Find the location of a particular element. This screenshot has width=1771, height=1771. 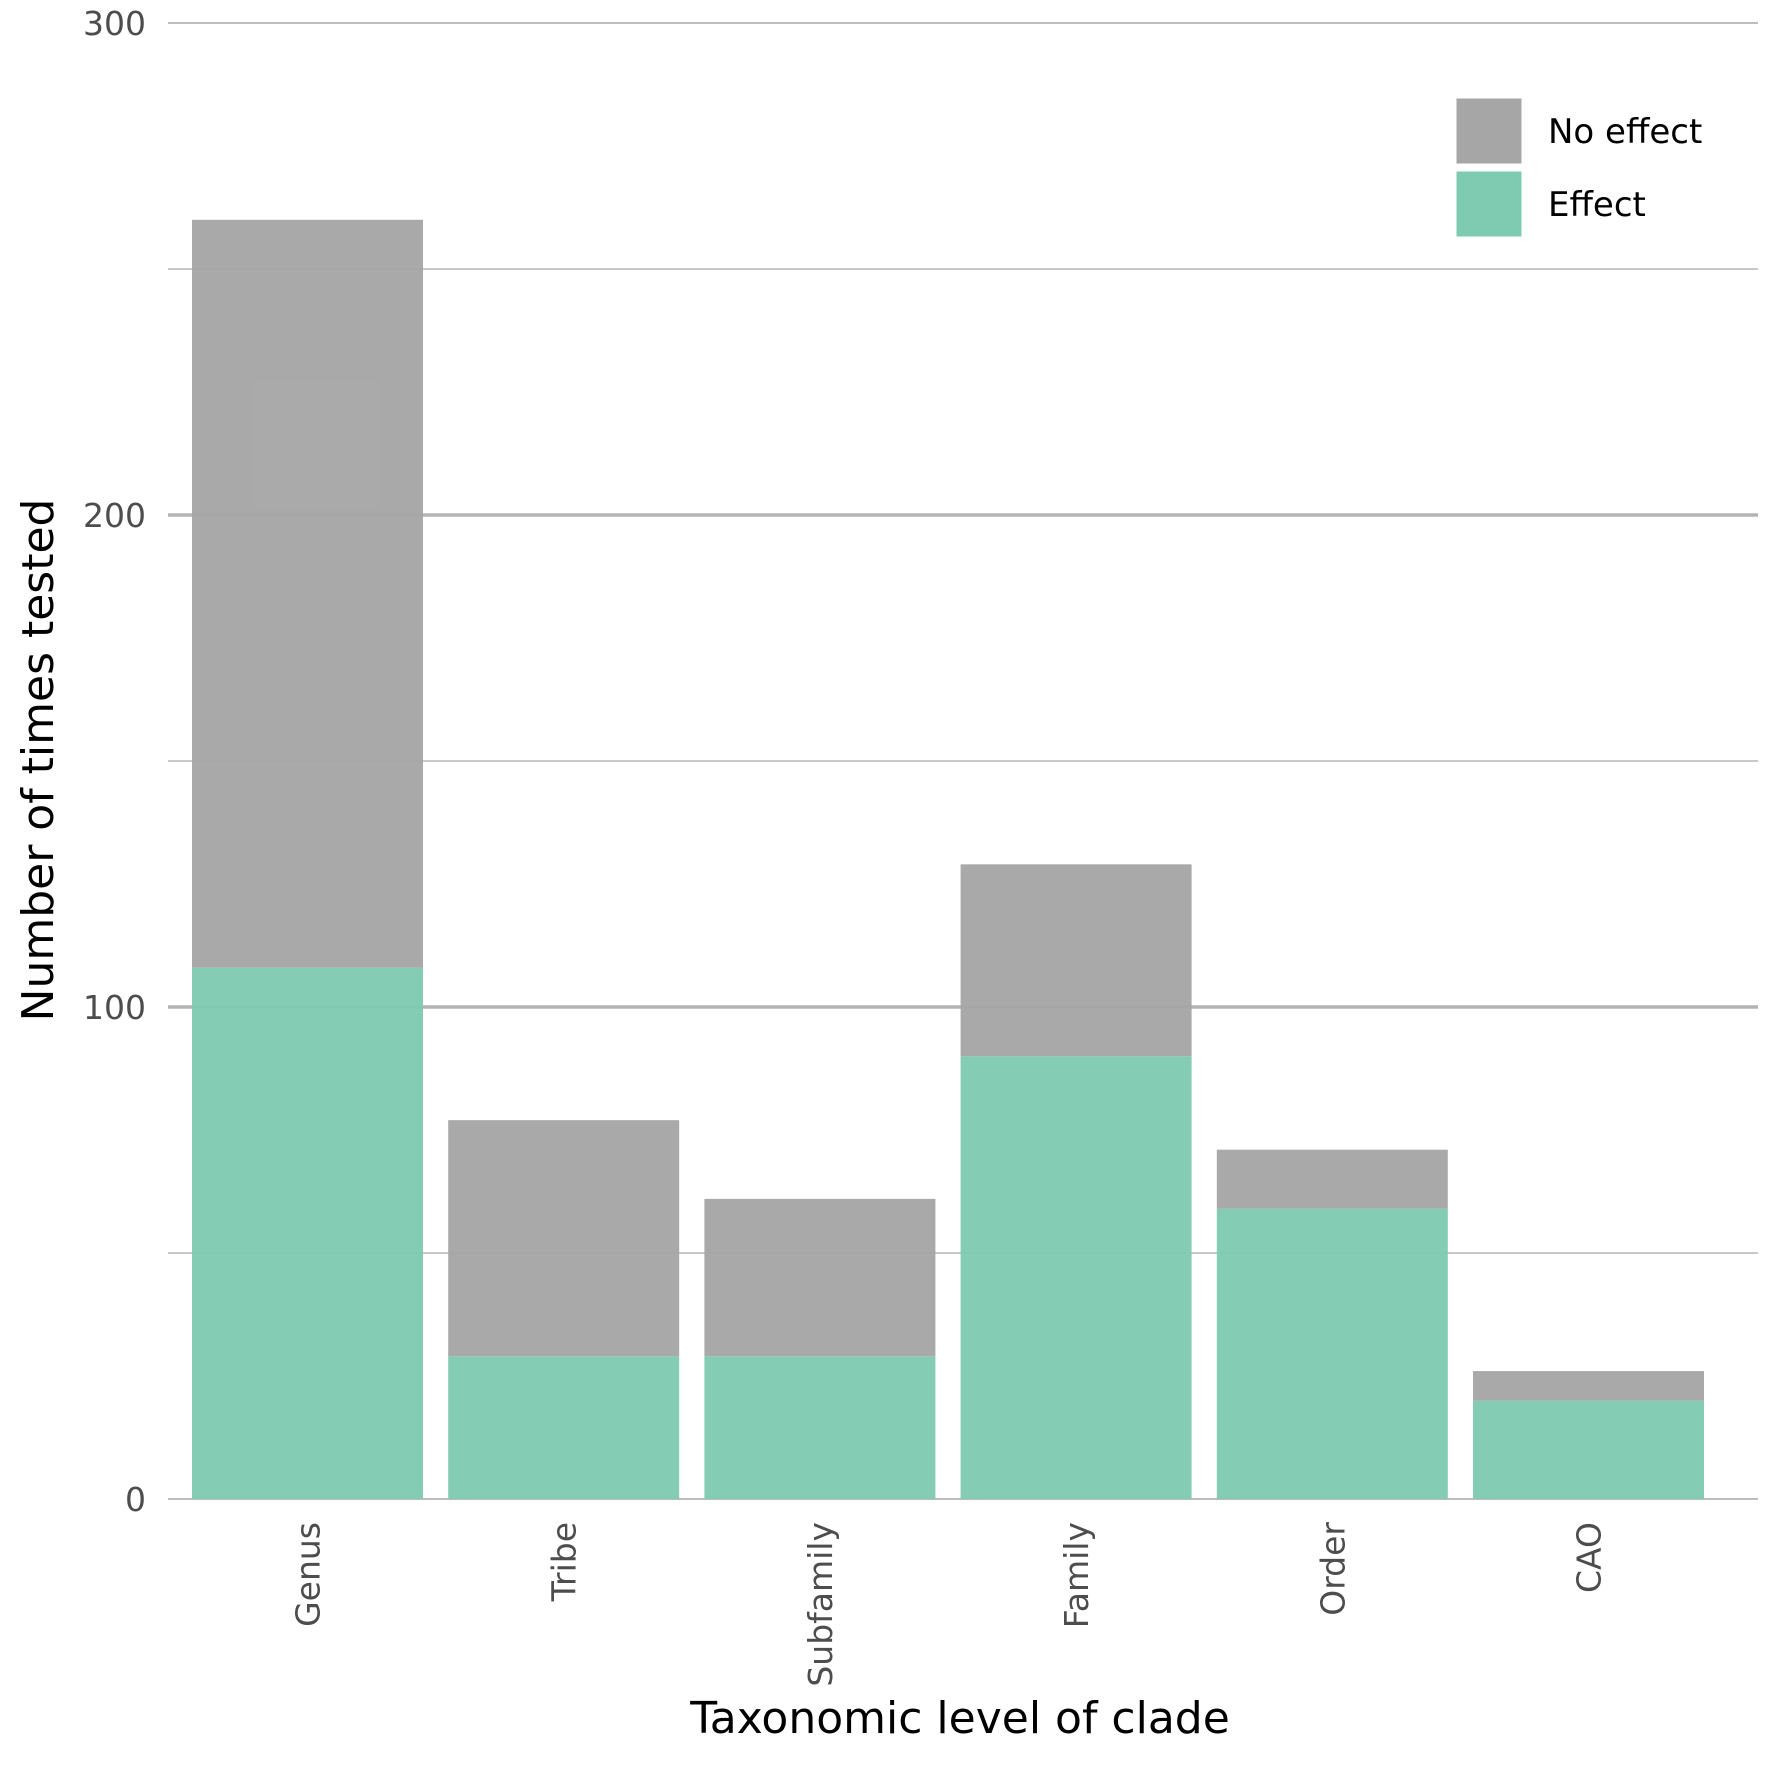

bar-no-effect-genus is located at coordinates (307, 593).